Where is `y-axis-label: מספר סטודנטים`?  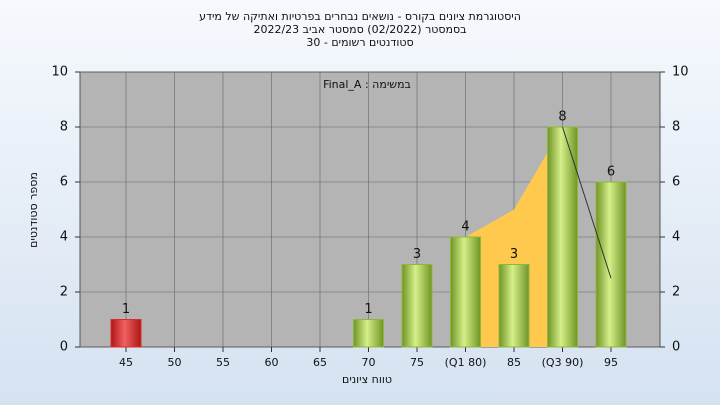
y-axis-label: מספר סטודנטים is located at coordinates (33, 210).